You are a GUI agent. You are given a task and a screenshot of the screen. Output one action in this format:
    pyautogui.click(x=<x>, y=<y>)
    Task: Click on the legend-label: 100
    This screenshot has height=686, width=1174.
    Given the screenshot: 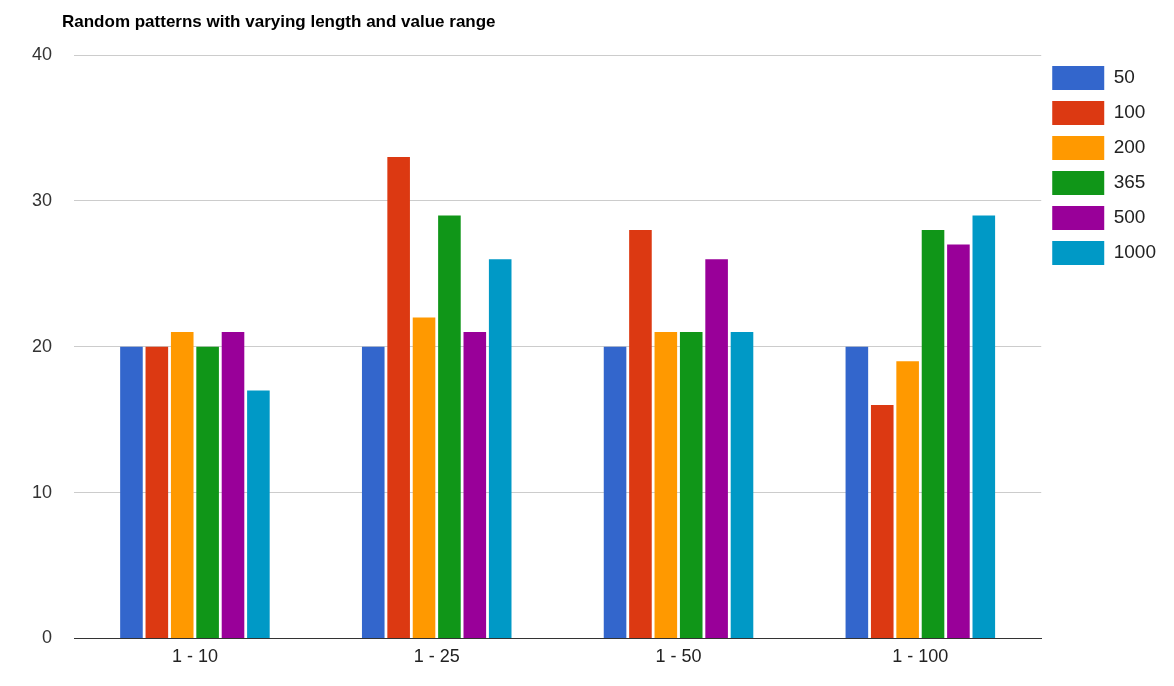 What is the action you would take?
    pyautogui.click(x=1129, y=112)
    